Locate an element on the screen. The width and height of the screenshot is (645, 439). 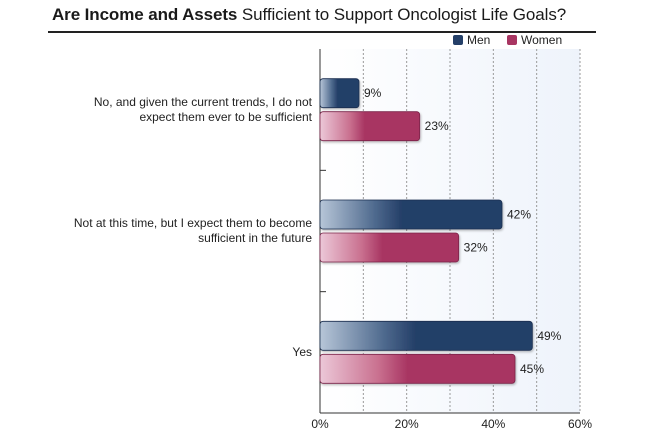
chart-title-bold: Are Income and Assets is located at coordinates (145, 14).